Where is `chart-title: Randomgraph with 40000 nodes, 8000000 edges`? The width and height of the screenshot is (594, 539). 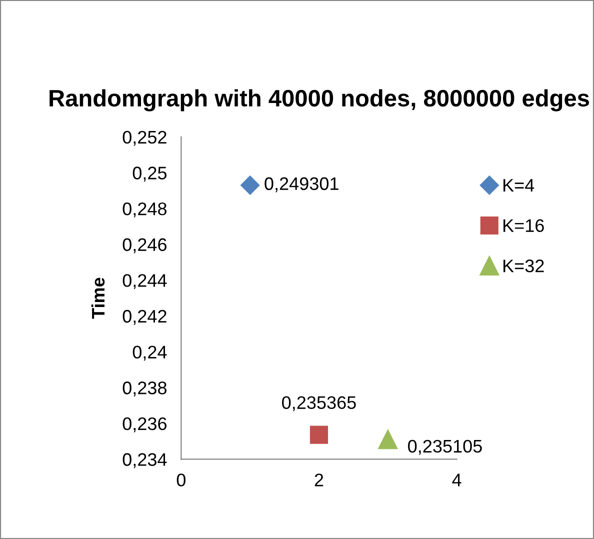
chart-title: Randomgraph with 40000 nodes, 8000000 edges is located at coordinates (320, 100).